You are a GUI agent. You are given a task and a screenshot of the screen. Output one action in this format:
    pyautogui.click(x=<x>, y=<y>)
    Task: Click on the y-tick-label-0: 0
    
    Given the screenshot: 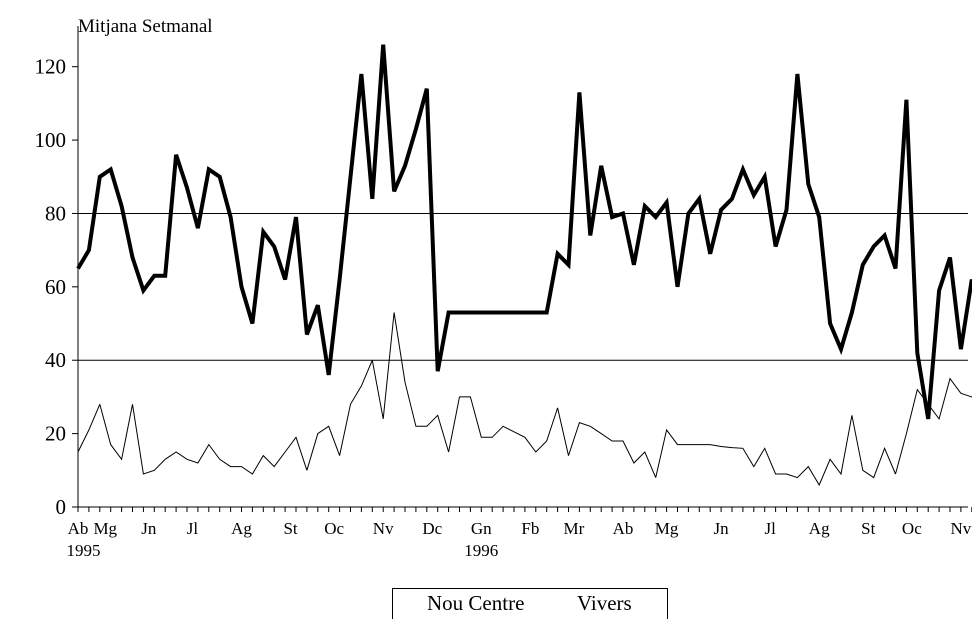 What is the action you would take?
    pyautogui.click(x=61, y=507)
    